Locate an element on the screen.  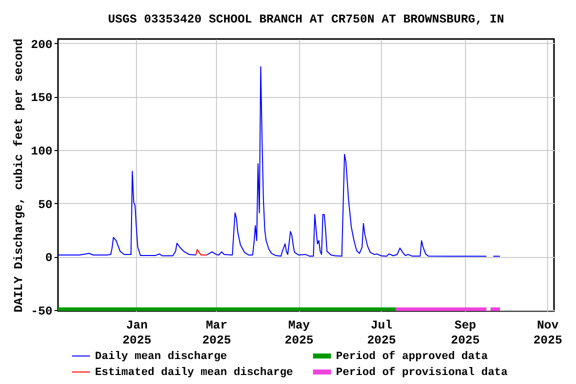
legend-label: Daily mean discharge is located at coordinates (161, 357).